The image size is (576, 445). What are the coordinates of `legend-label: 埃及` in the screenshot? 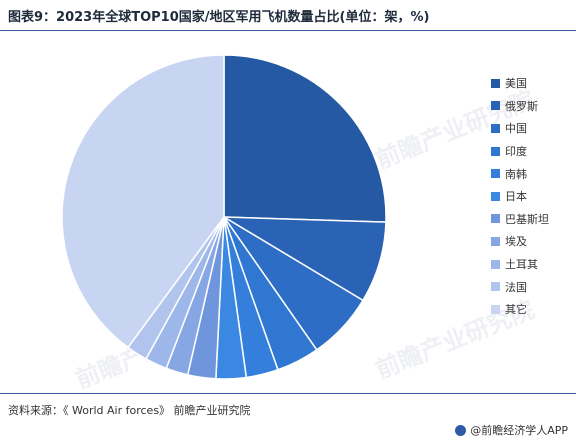 It's located at (516, 242).